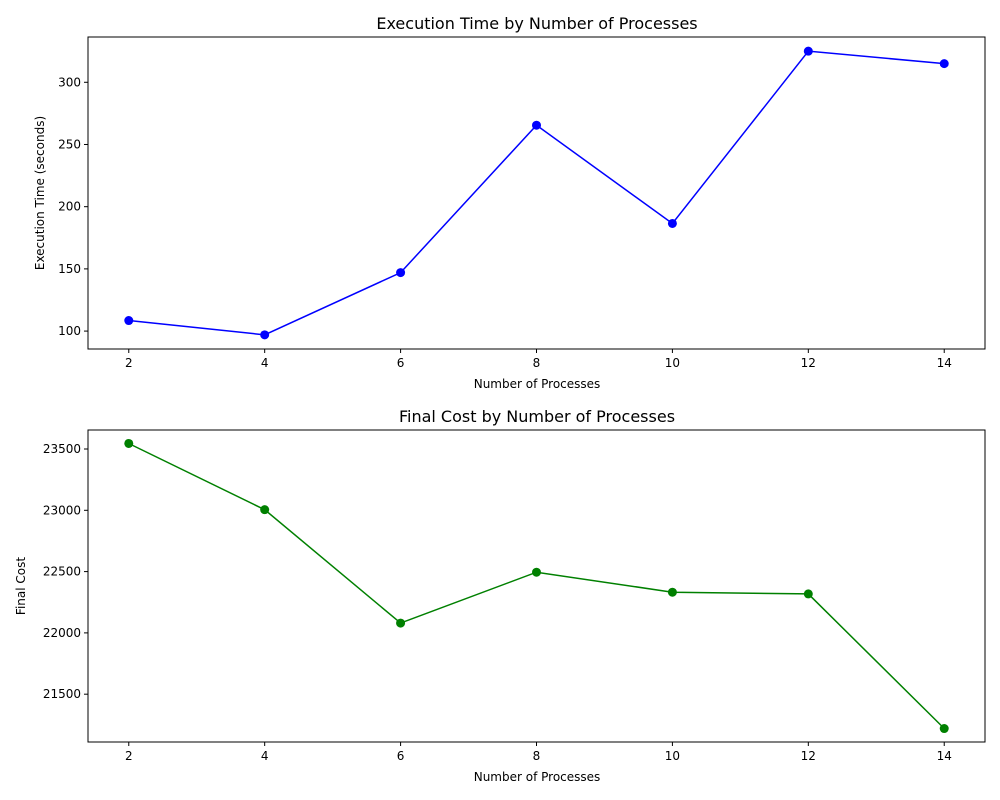 The image size is (1000, 800). I want to click on y-tick-label: 300, so click(69, 82).